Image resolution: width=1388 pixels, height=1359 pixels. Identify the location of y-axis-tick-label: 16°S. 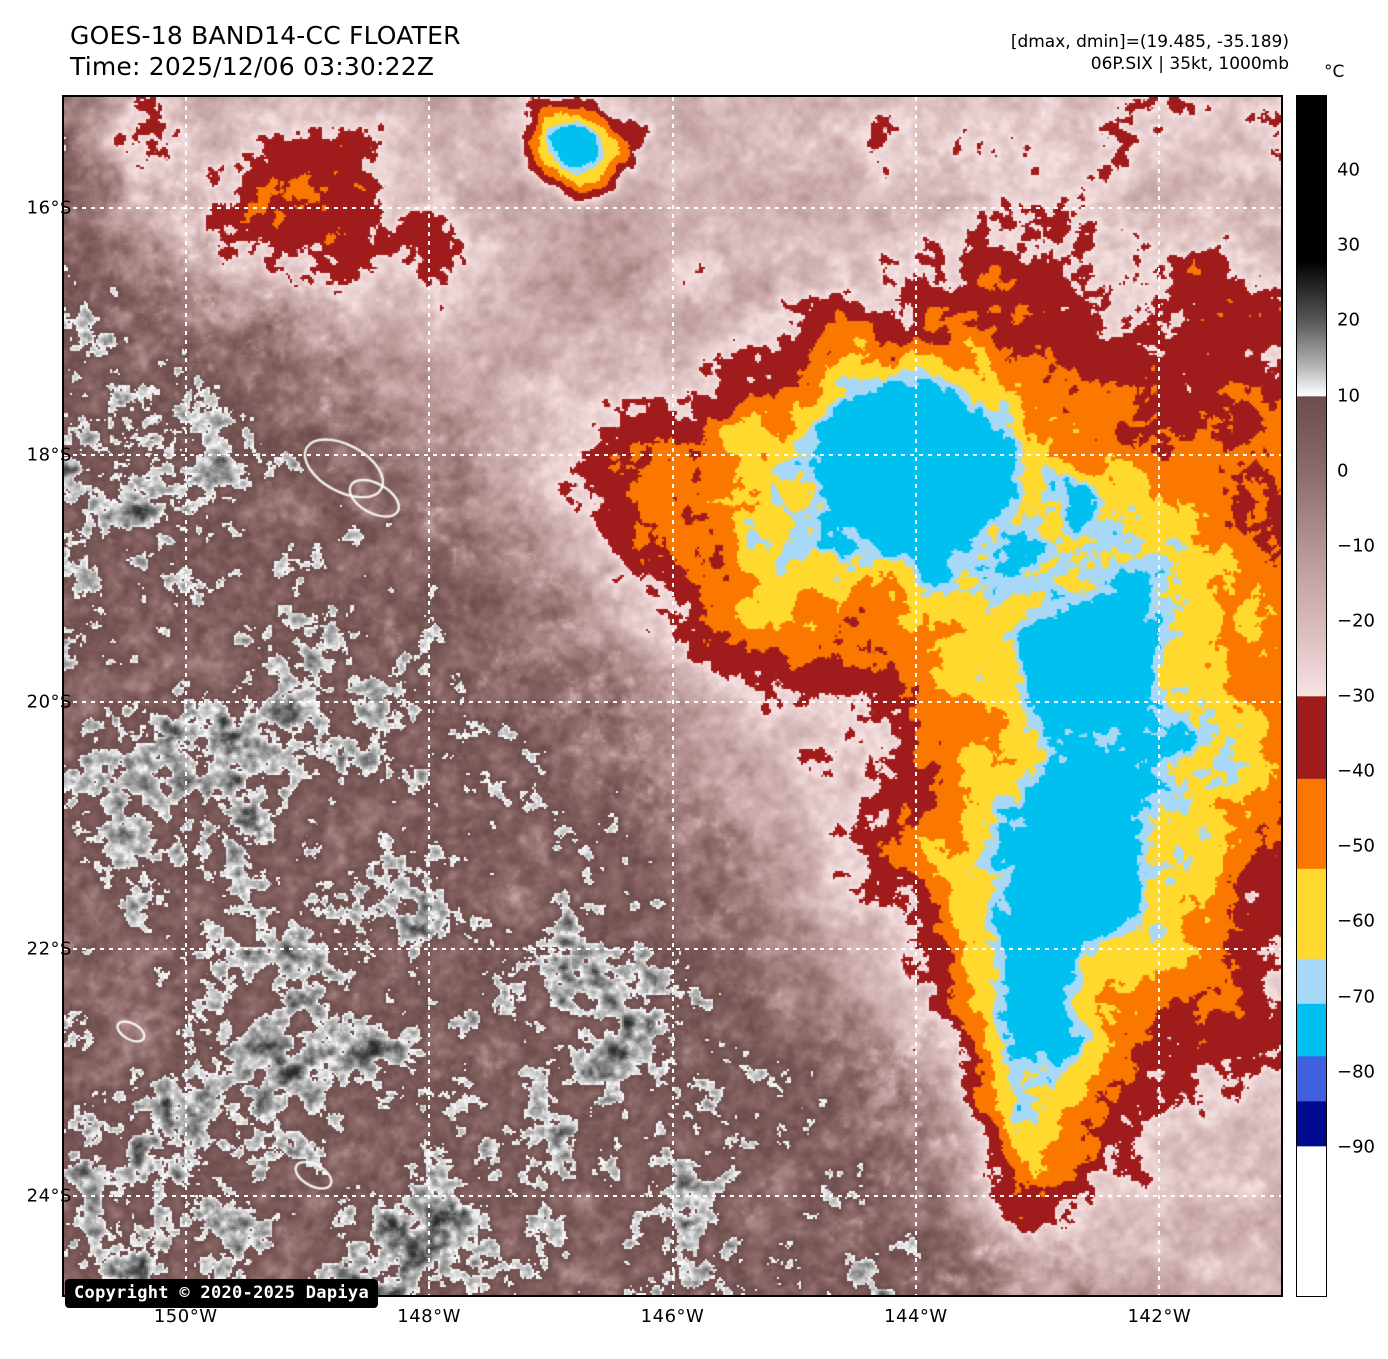
(49, 208).